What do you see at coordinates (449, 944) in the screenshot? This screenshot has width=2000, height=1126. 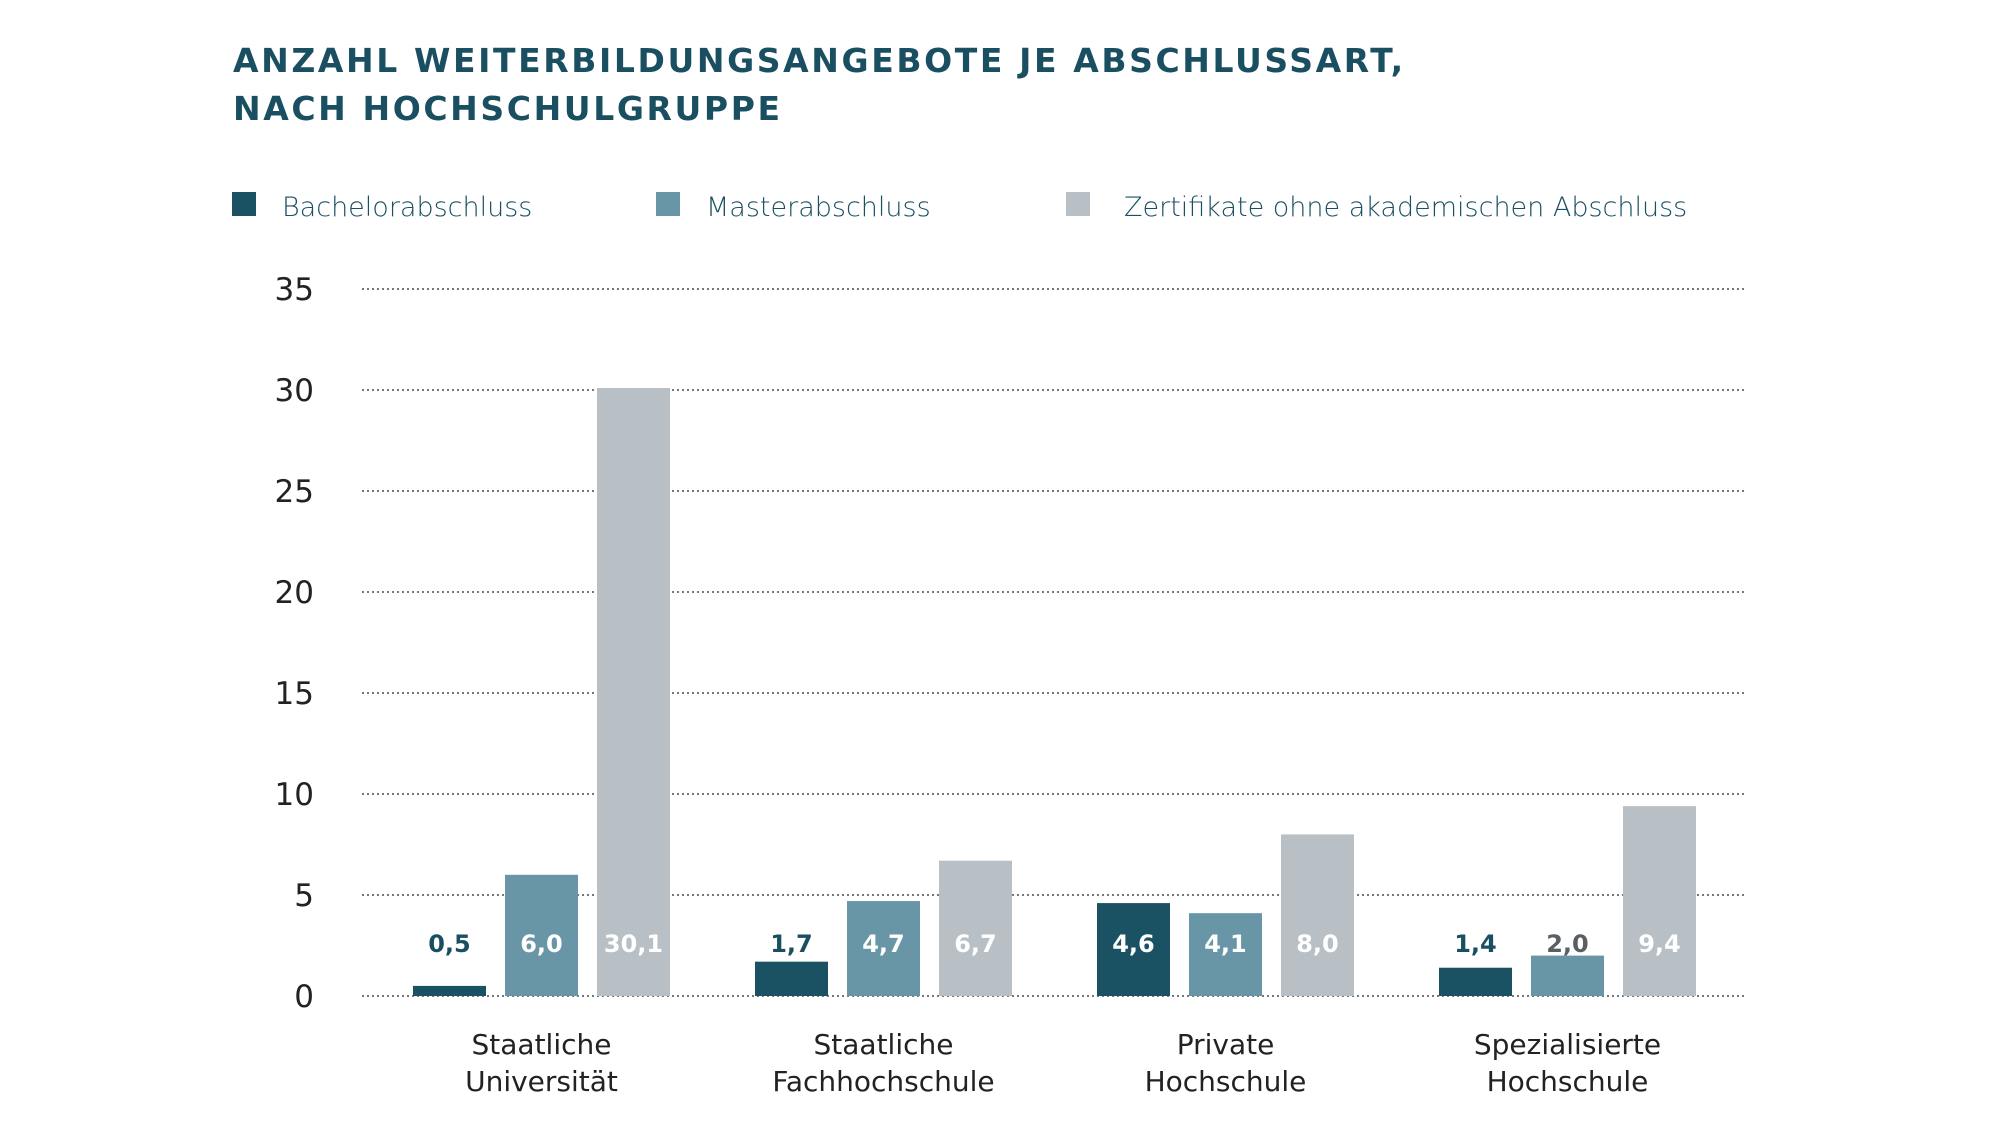 I see `data-label: 0,5` at bounding box center [449, 944].